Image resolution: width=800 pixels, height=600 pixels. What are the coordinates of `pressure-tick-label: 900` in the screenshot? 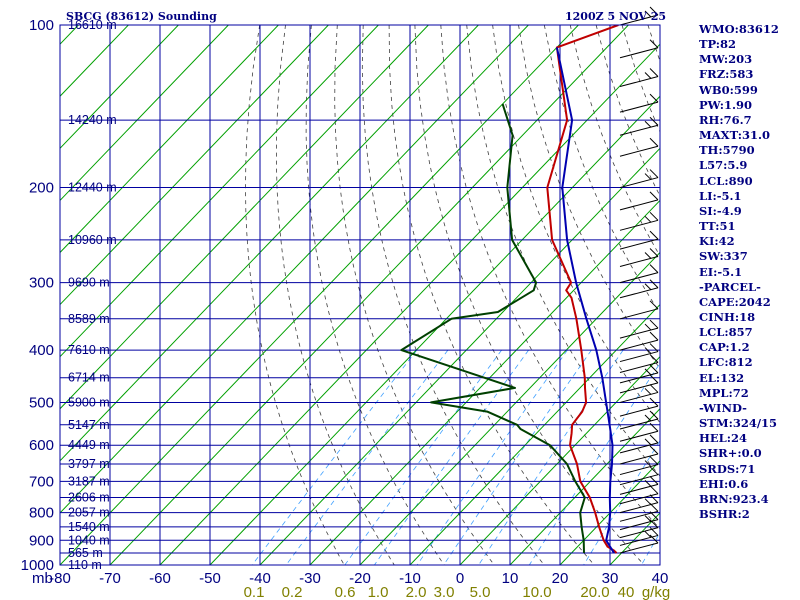 It's located at (41, 540).